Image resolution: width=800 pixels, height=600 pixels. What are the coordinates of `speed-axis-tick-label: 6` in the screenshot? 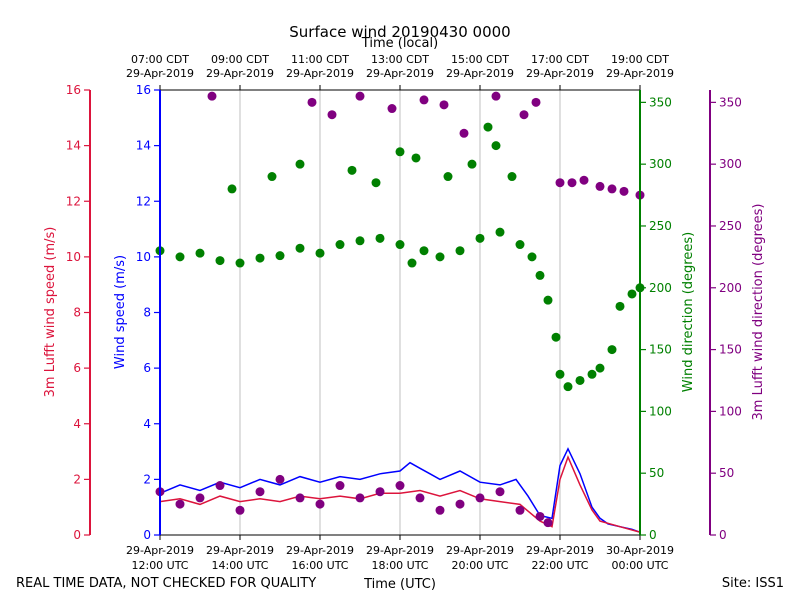 It's located at (147, 368).